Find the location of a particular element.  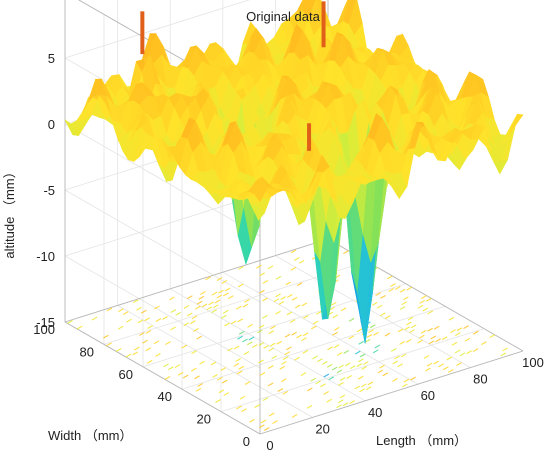

z-tick-label: -15 is located at coordinates (45, 322).